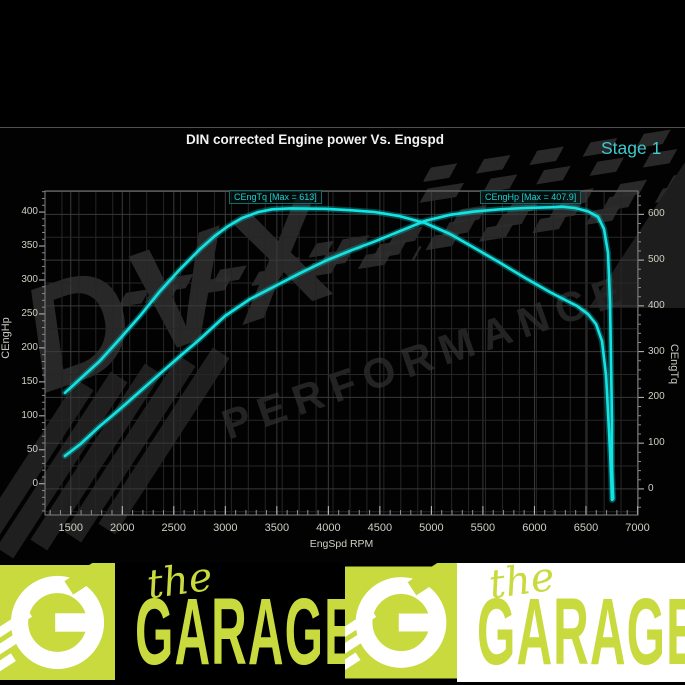  What do you see at coordinates (225, 528) in the screenshot?
I see `x-tick-label: 3000` at bounding box center [225, 528].